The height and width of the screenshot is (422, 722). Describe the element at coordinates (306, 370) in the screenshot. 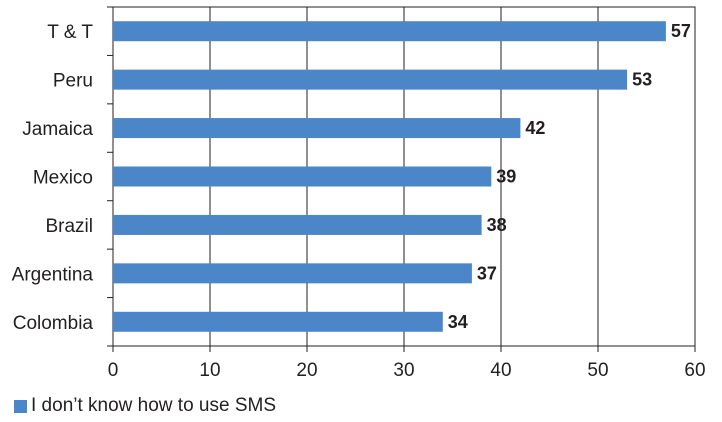

I see `x-tick-label: 20` at that location.